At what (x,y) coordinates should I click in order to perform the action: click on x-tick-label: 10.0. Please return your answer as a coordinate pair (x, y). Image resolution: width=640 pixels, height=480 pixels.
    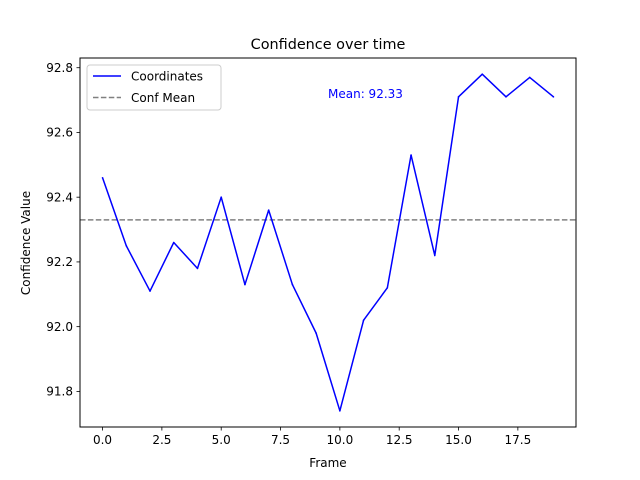
    Looking at the image, I should click on (340, 440).